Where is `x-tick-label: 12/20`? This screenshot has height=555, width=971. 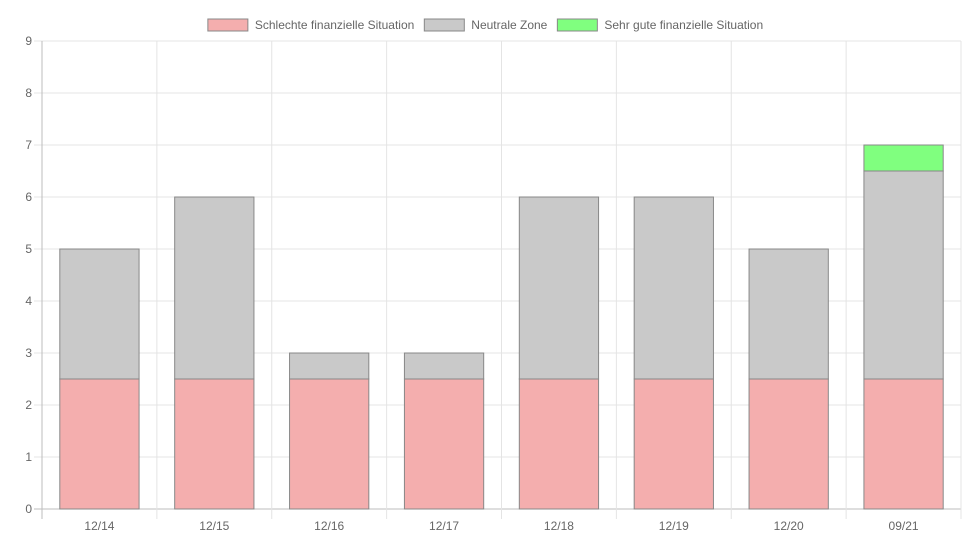 x-tick-label: 12/20 is located at coordinates (789, 526).